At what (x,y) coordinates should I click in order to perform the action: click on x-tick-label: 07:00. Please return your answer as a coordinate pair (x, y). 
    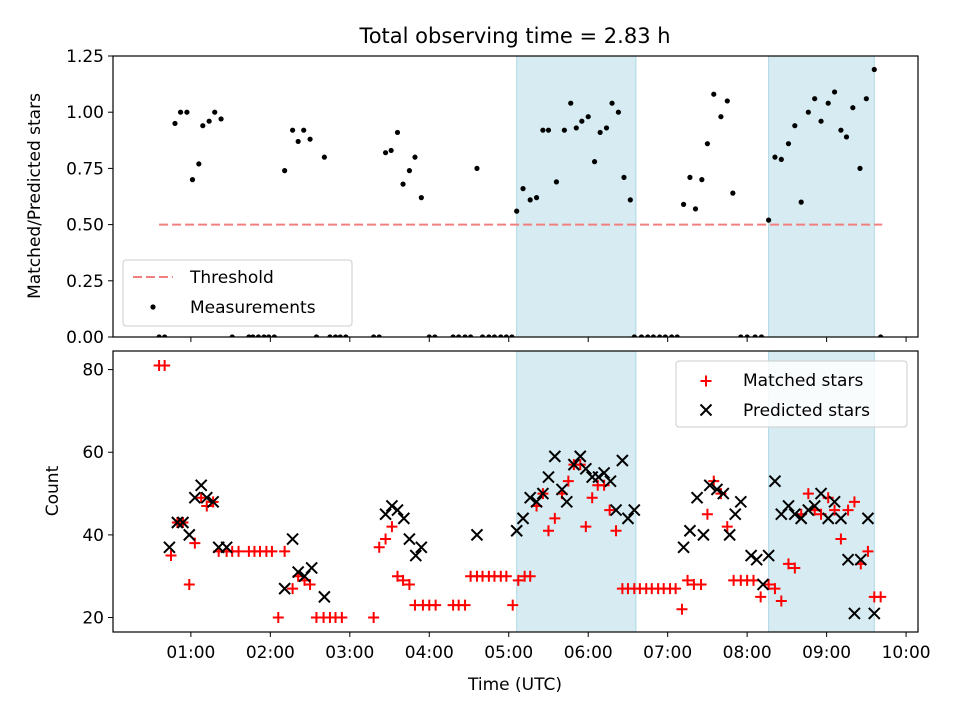
    Looking at the image, I should click on (667, 653).